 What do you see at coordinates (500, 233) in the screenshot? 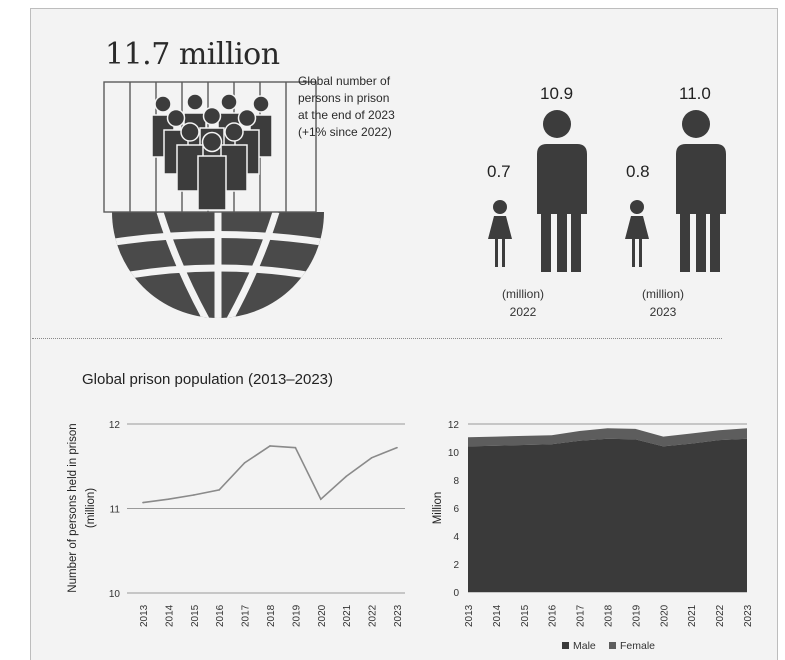
I see `female-person-icon-2022` at bounding box center [500, 233].